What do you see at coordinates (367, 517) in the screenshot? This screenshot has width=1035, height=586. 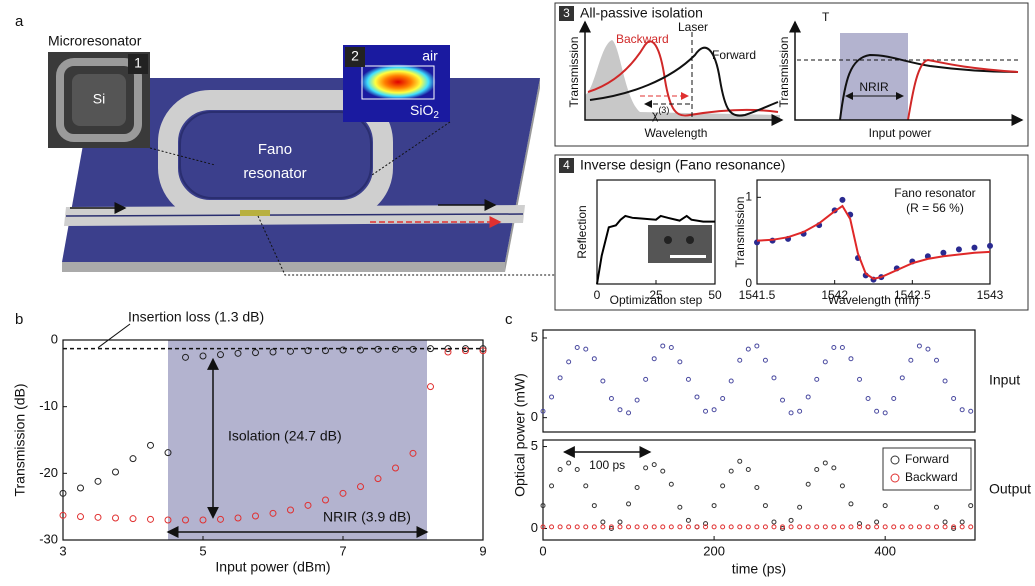 I see `annotation: NRIR (3.9 dB)` at bounding box center [367, 517].